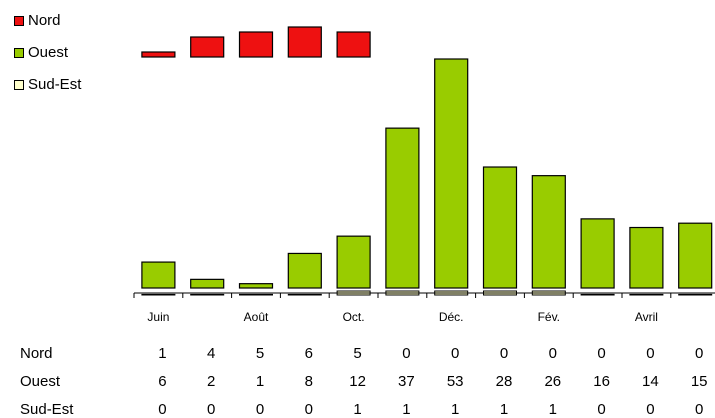 The width and height of the screenshot is (715, 418). What do you see at coordinates (40, 381) in the screenshot?
I see `table-row-label: Ouest` at bounding box center [40, 381].